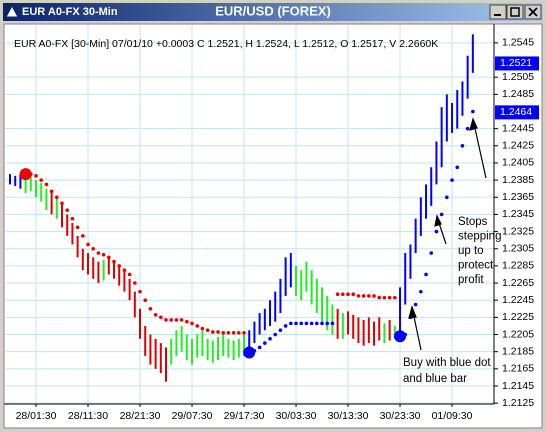 The height and width of the screenshot is (432, 546). Describe the element at coordinates (518, 197) in the screenshot. I see `y-tick-label: 1.2365` at that location.